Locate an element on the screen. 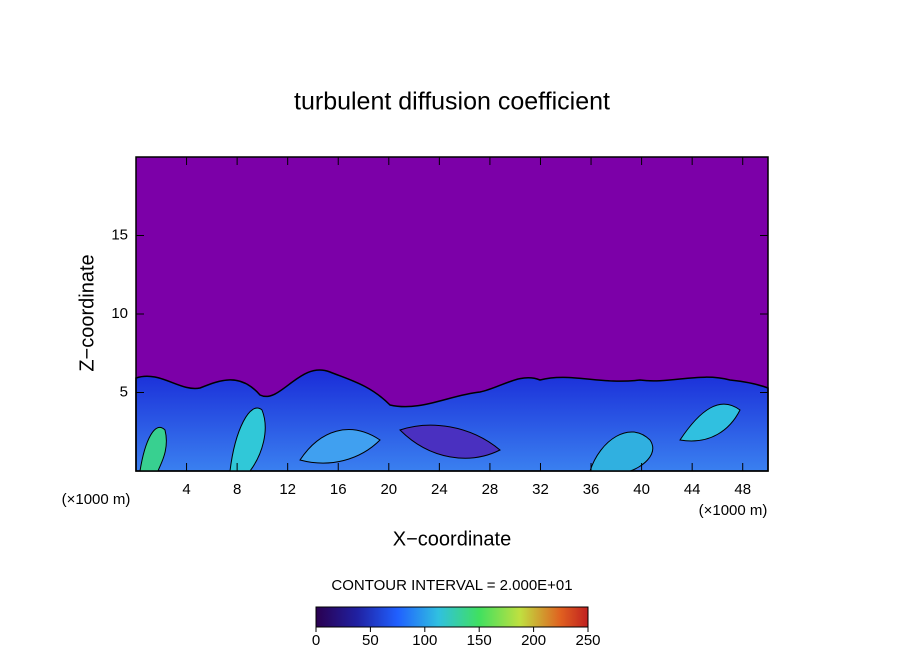  x-tick-label: 48 is located at coordinates (742, 489).